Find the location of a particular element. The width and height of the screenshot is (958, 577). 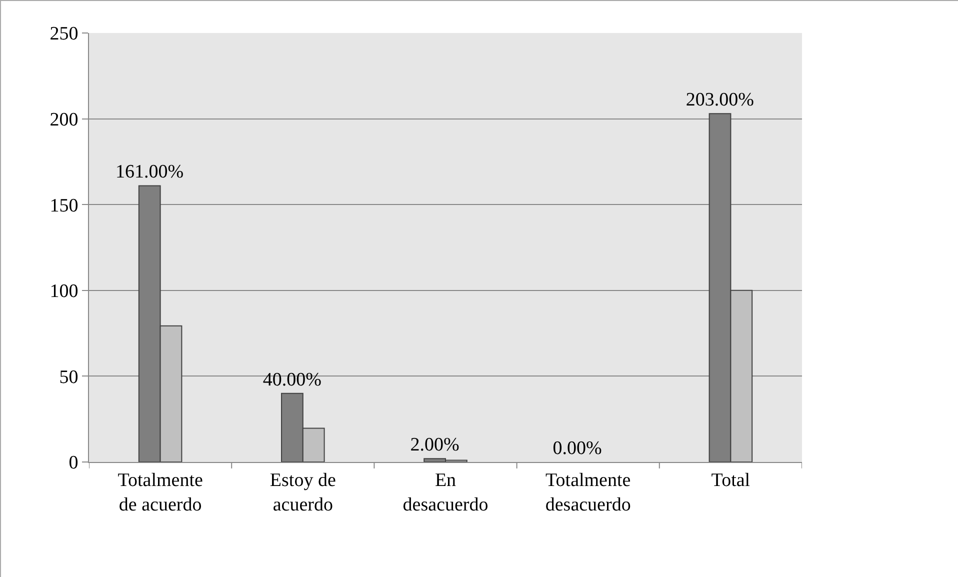

y-tick-label: 250 is located at coordinates (64, 34).